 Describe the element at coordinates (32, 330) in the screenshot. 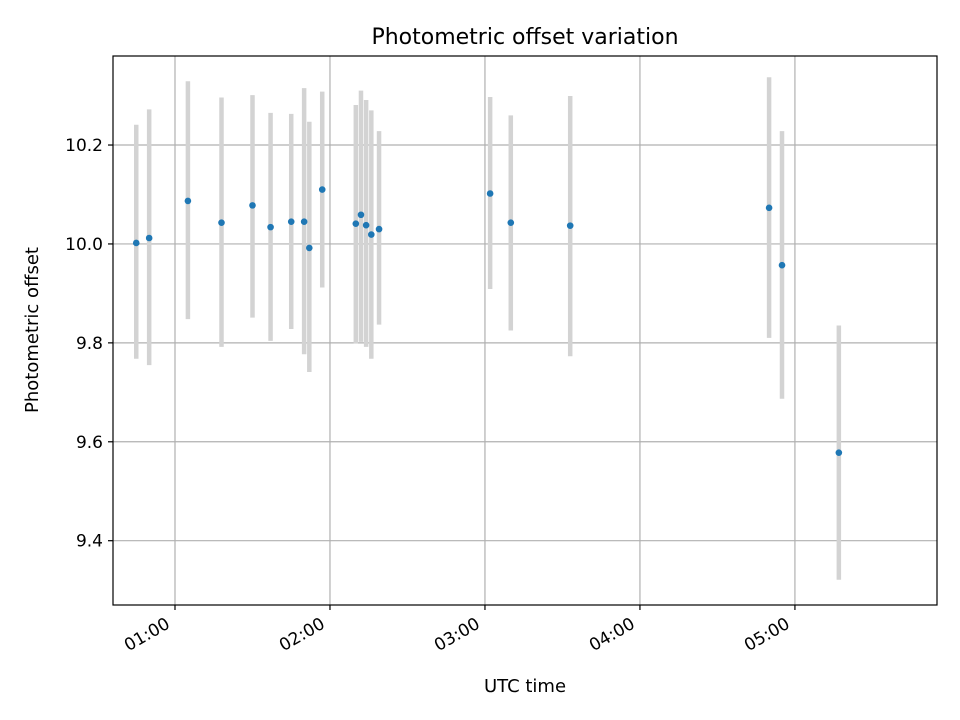

I see `y-axis-label: Photometric offset` at that location.